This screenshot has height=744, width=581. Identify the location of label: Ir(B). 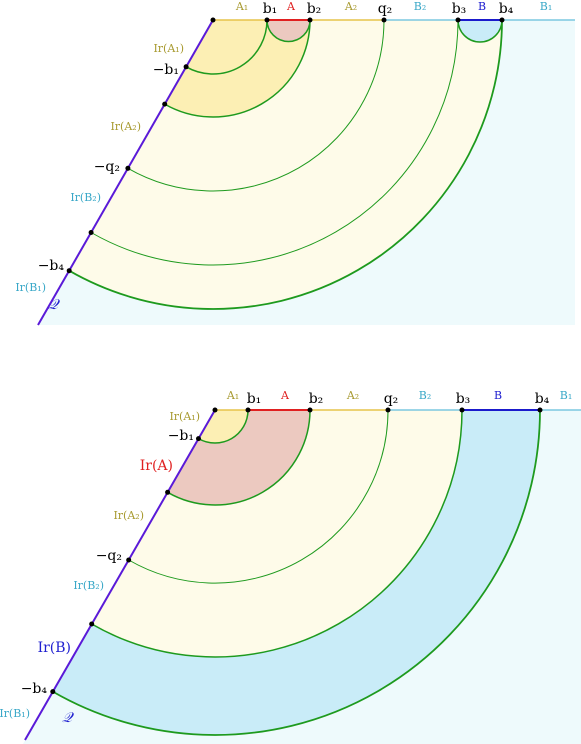
(54, 648).